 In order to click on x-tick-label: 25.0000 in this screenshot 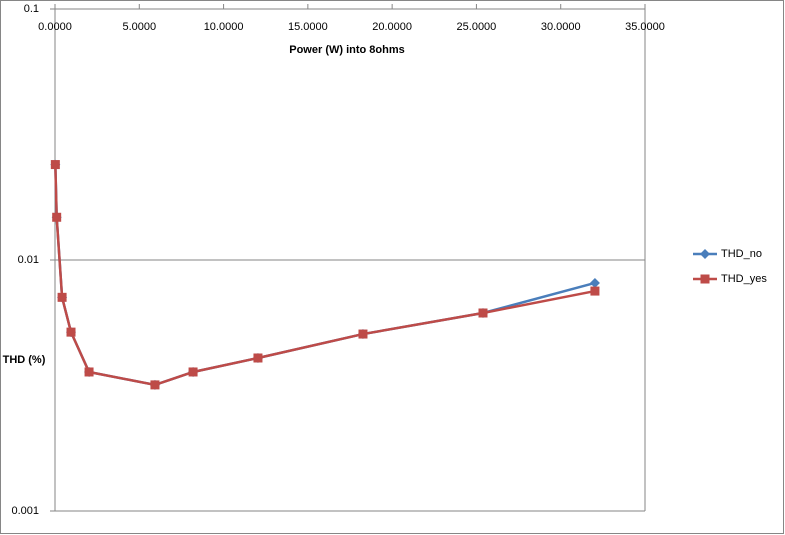, I will do `click(477, 27)`.